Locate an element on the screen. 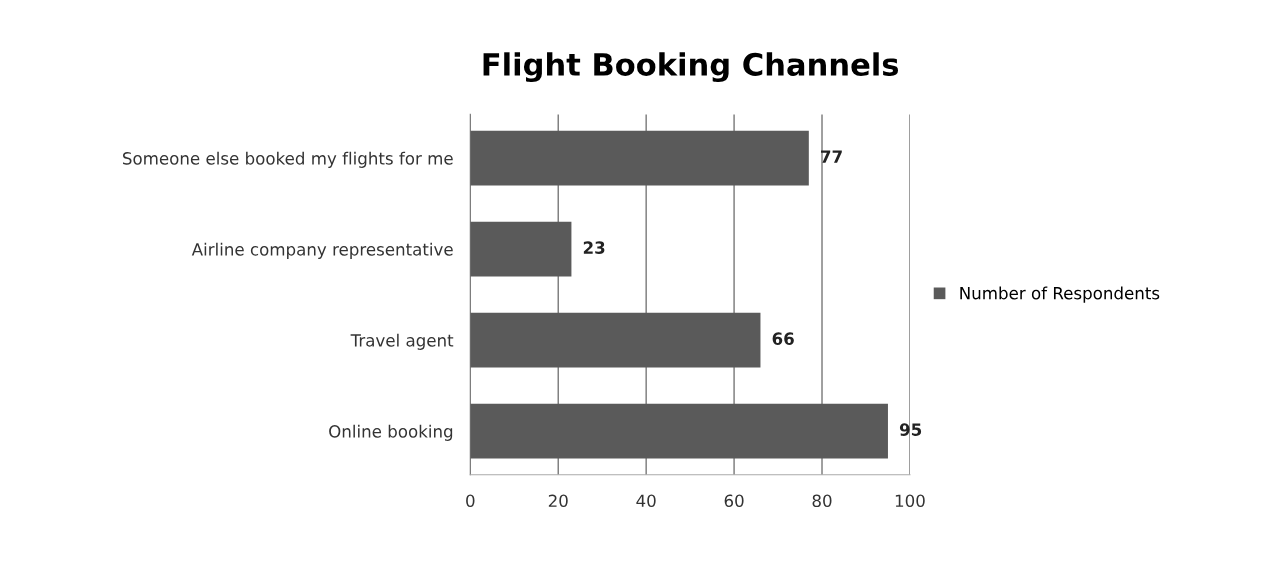 The image size is (1278, 572). x-tick-label: 80 is located at coordinates (822, 501).